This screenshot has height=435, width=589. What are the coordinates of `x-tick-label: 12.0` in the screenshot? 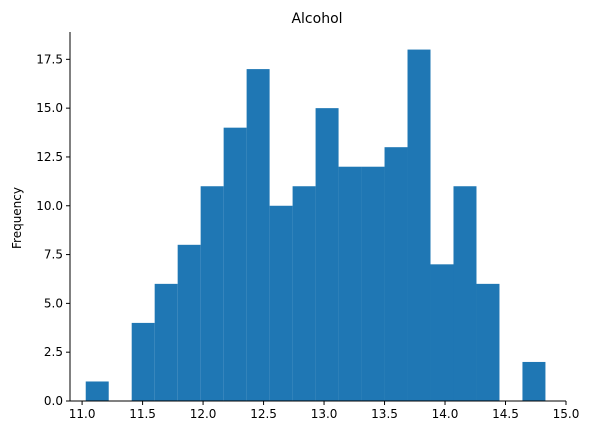 It's located at (203, 414).